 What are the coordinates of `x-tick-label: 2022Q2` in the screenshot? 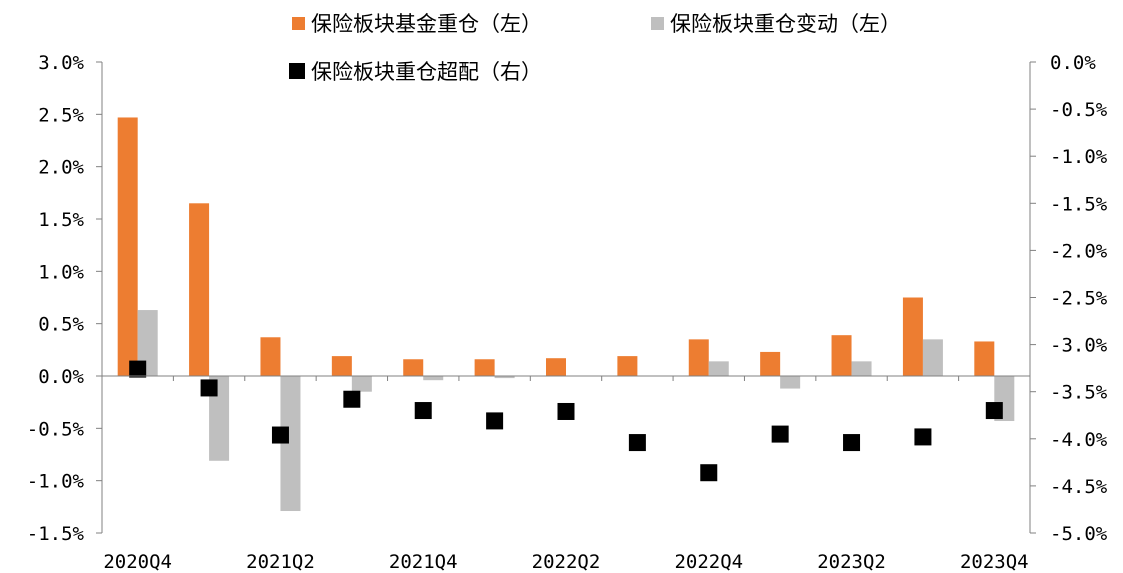 It's located at (566, 562).